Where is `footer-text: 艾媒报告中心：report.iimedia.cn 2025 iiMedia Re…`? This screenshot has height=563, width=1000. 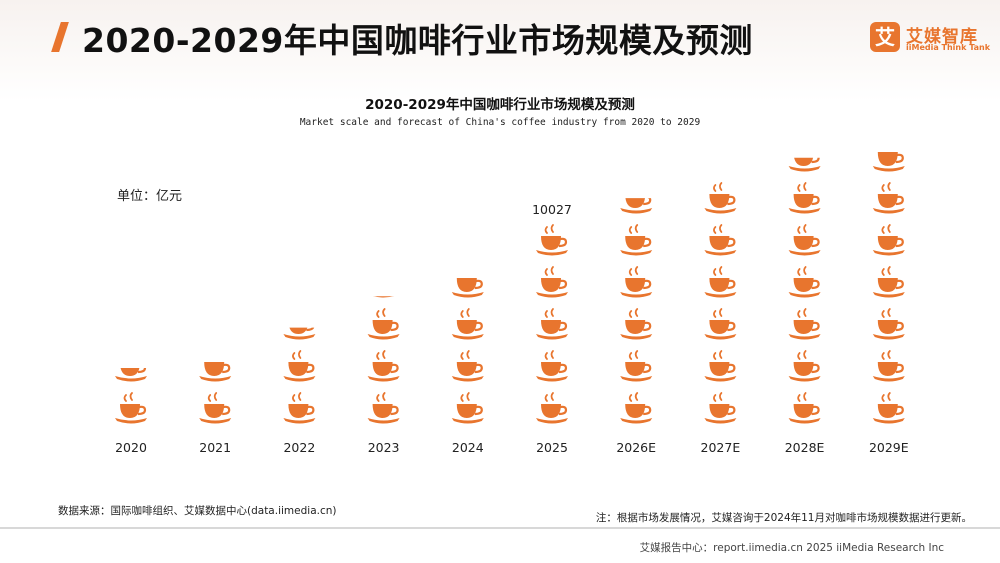
footer-text: 艾媒报告中心：report.iimedia.cn 2025 iiMedia Re… is located at coordinates (791, 548).